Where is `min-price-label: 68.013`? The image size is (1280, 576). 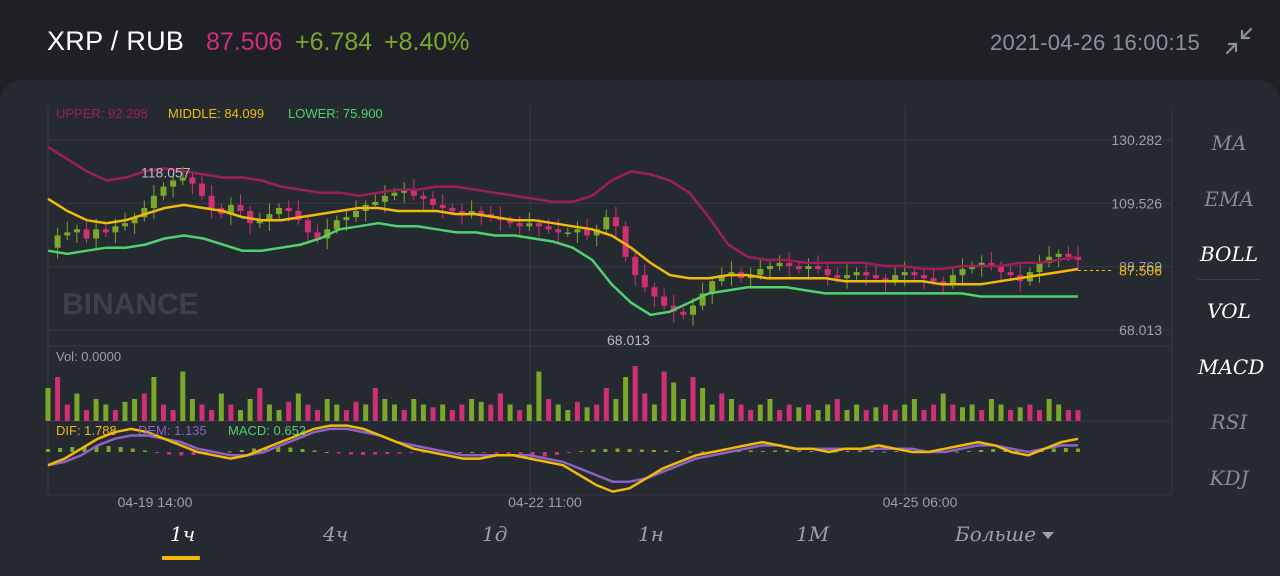
min-price-label: 68.013 is located at coordinates (628, 340).